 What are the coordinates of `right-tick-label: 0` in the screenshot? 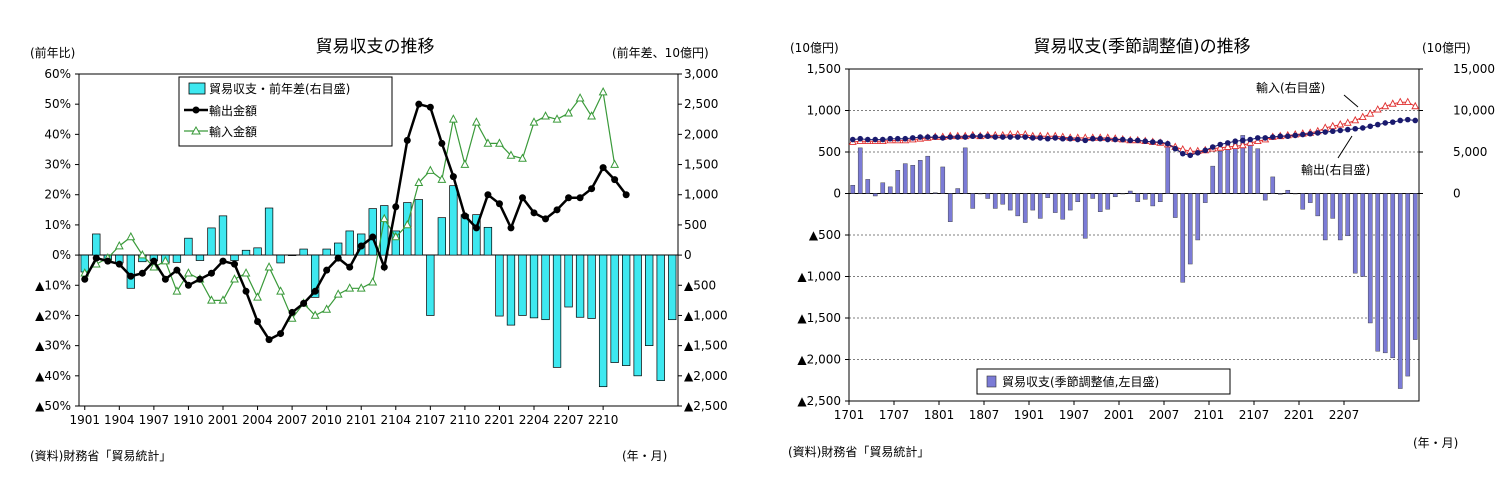 It's located at (688, 255).